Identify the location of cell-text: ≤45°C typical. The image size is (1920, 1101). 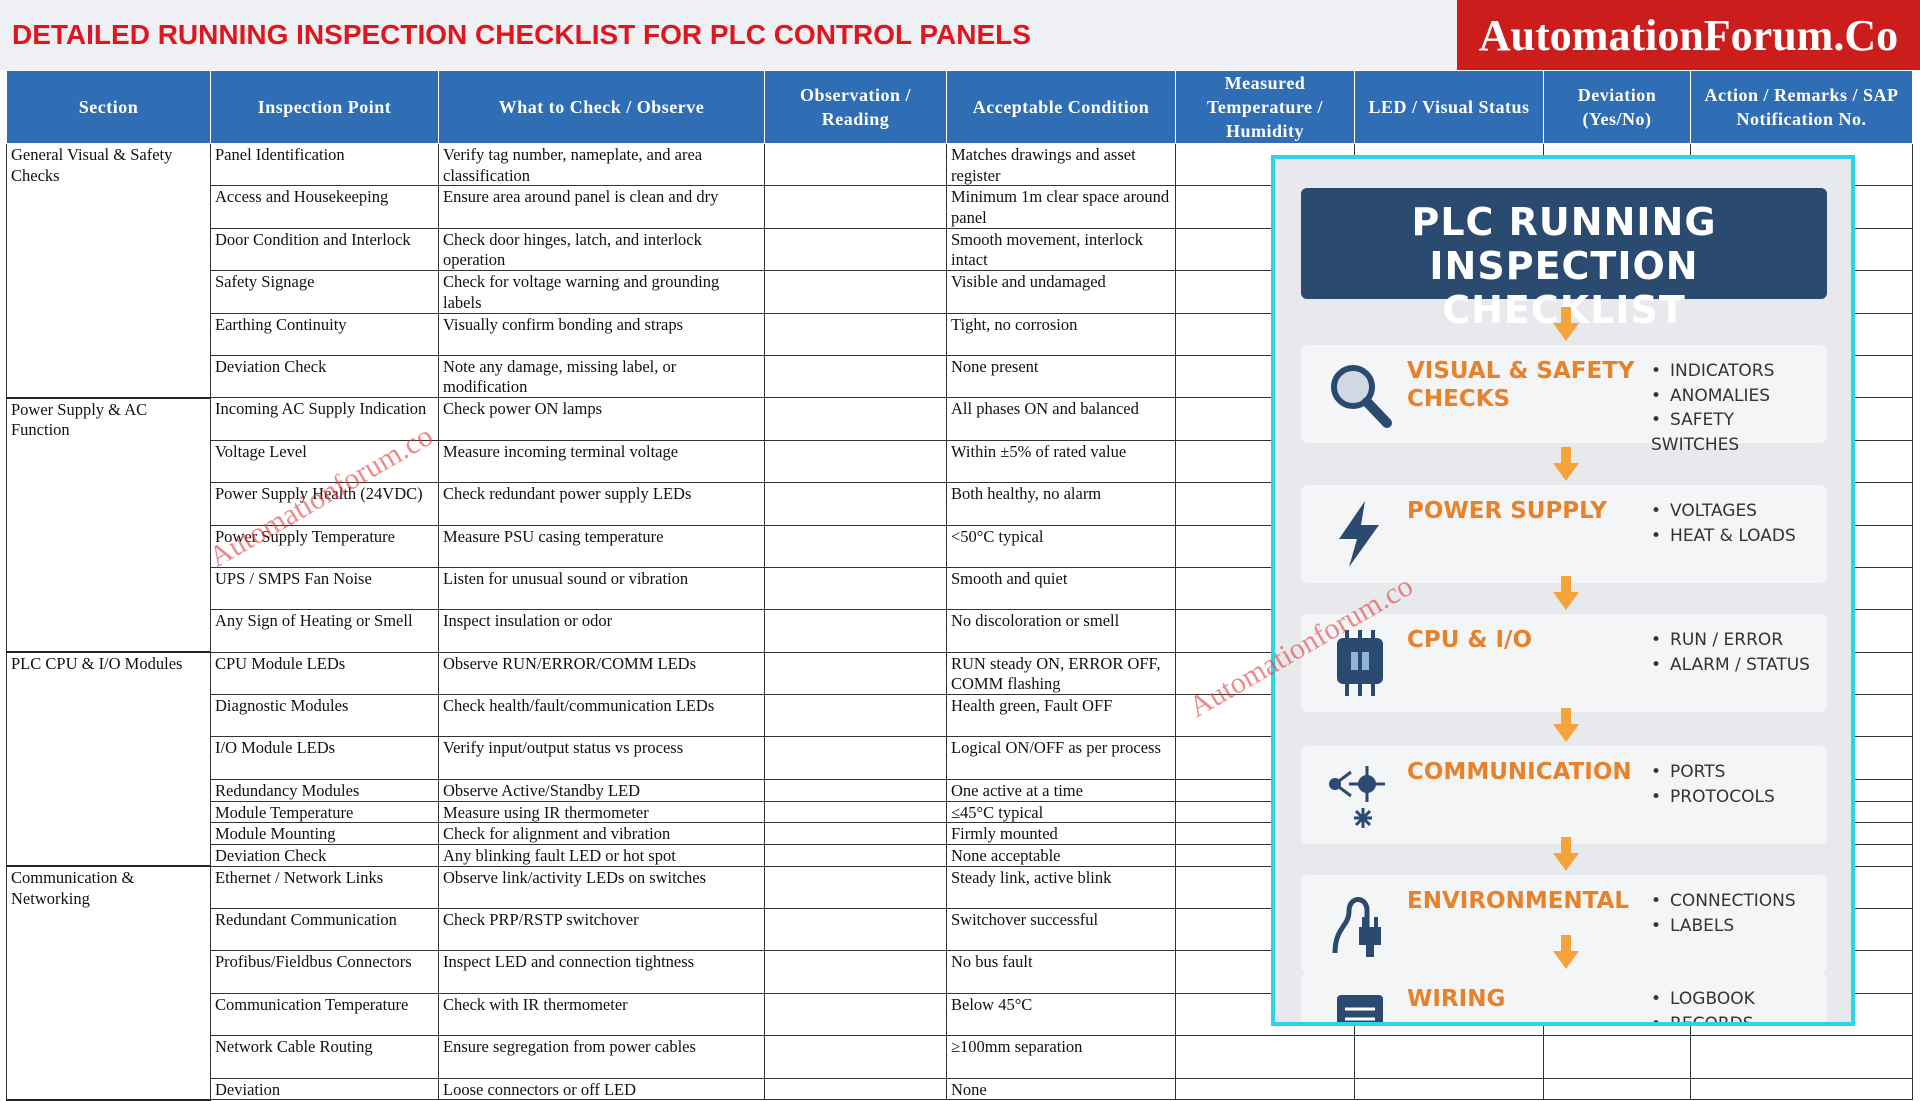
(997, 812).